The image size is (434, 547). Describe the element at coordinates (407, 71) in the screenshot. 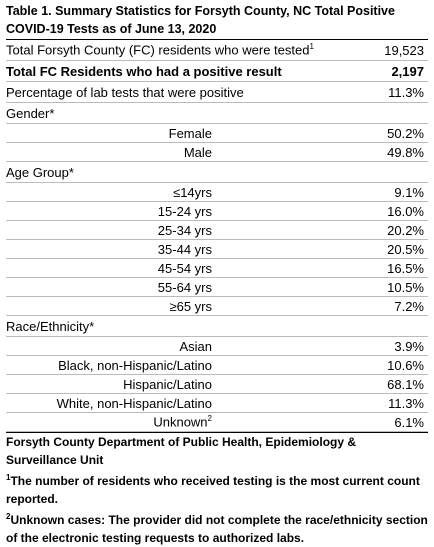

I see `row-value: 2,197` at that location.